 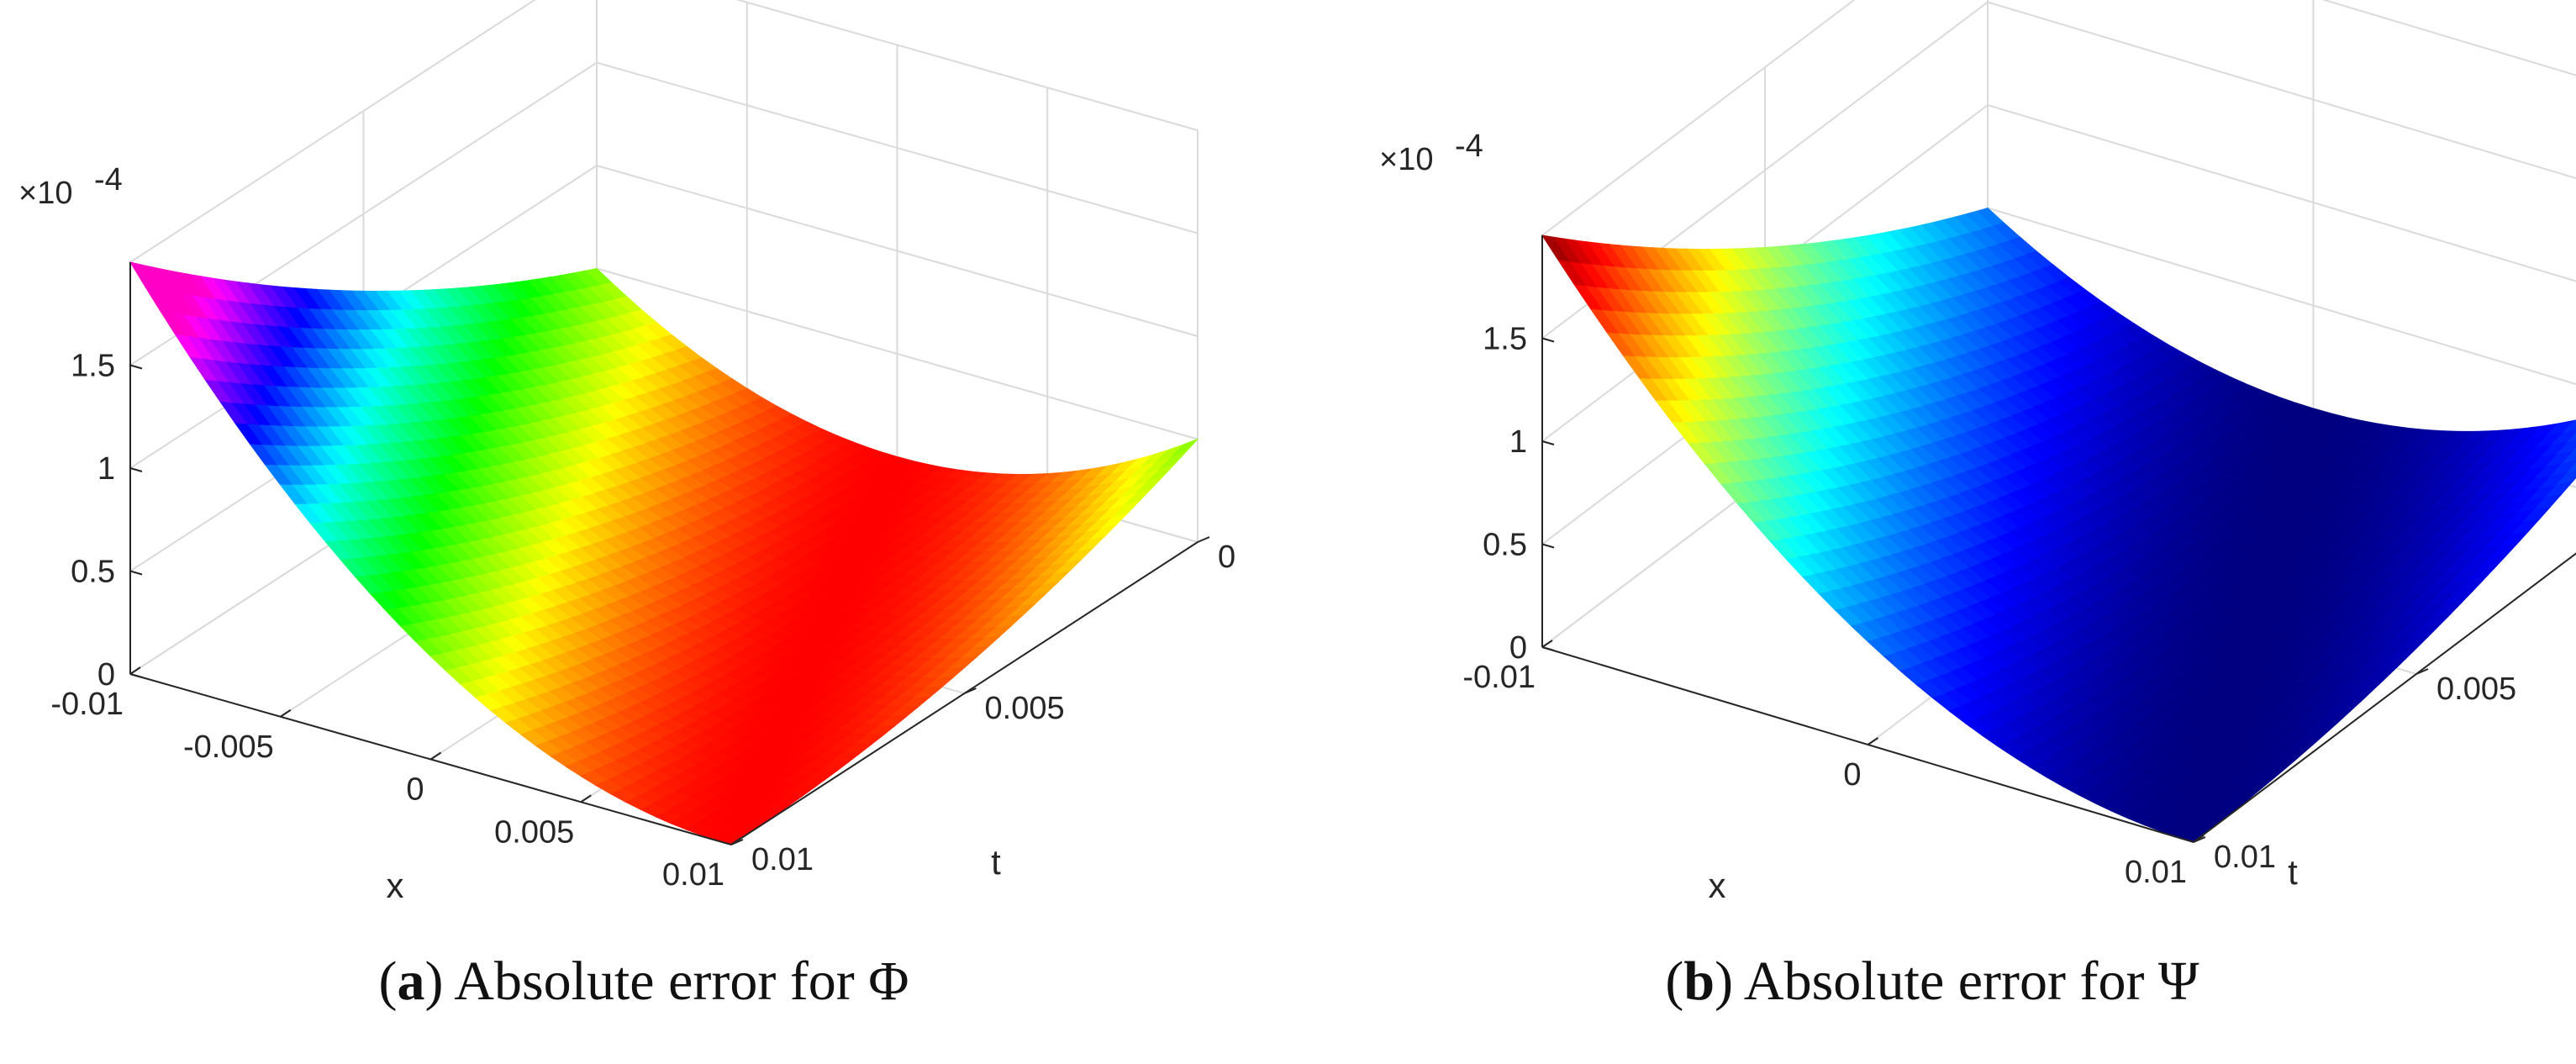 I want to click on caption-b: (b) Absolute error for Ψ, so click(x=1932, y=982).